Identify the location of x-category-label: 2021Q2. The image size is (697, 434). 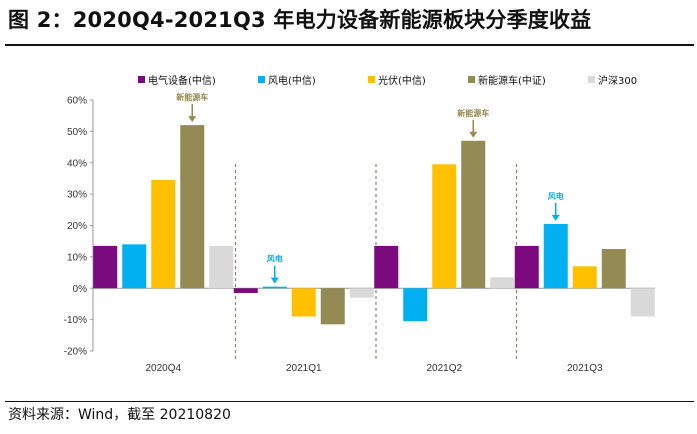
(444, 368).